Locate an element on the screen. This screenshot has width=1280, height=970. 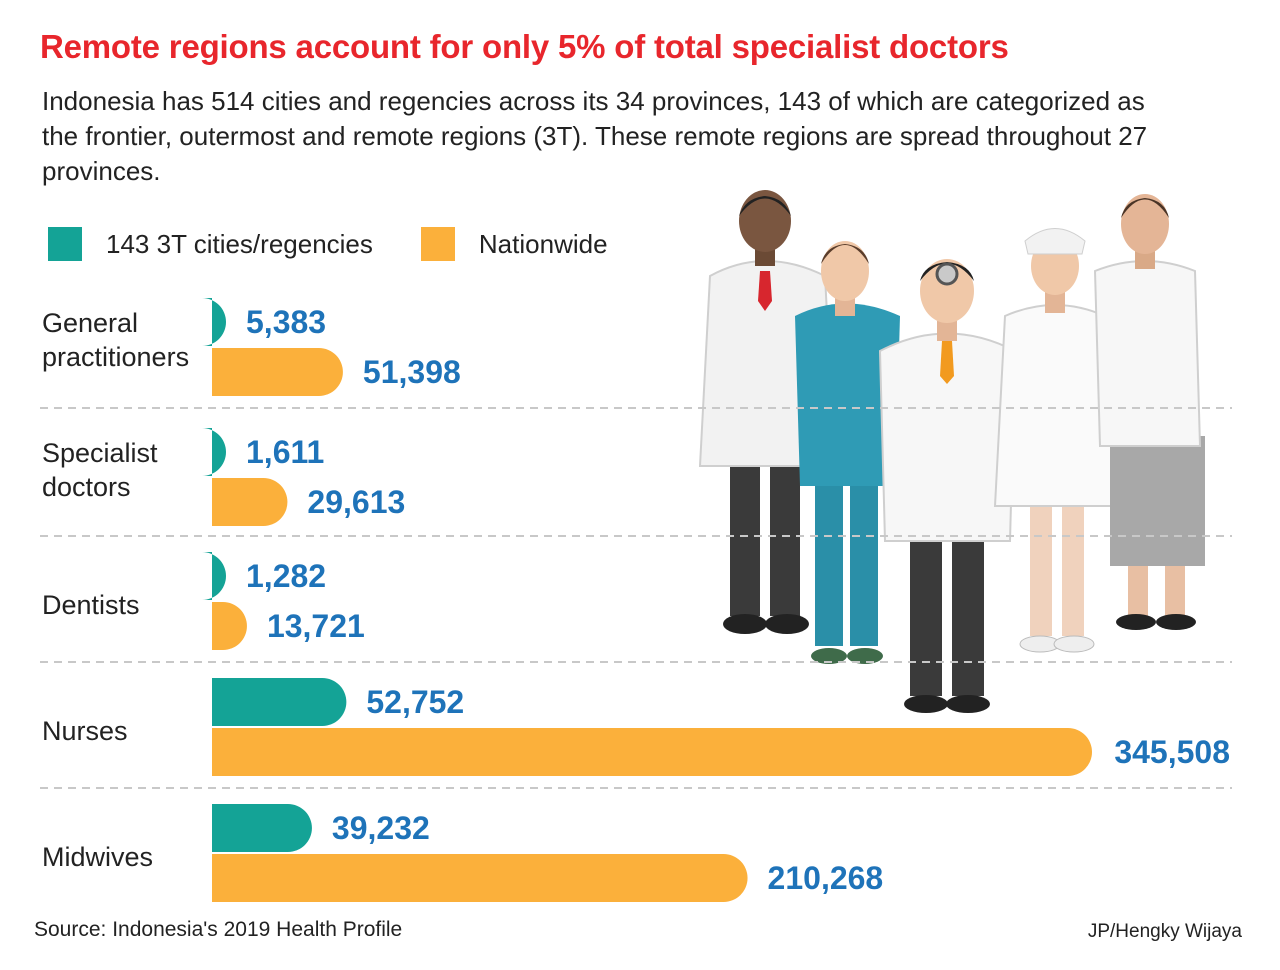
value-label-3t-2: 1,282 is located at coordinates (286, 576).